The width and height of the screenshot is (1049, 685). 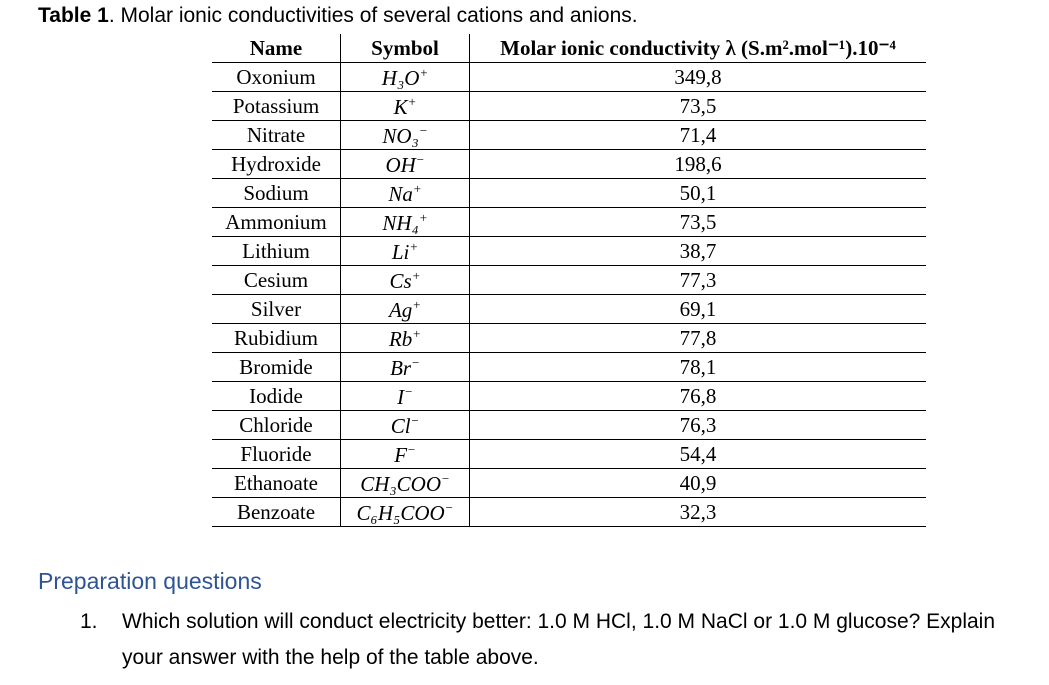 I want to click on ion-symbol-cell: K+, so click(x=405, y=106).